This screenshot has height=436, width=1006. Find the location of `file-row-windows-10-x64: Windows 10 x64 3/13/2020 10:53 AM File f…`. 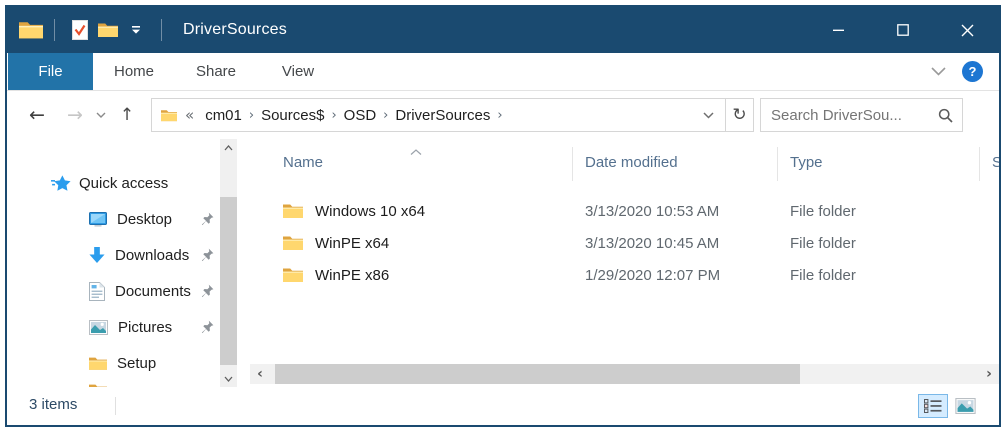

file-row-windows-10-x64: Windows 10 x64 3/13/2020 10:53 AM File f… is located at coordinates (624, 211).